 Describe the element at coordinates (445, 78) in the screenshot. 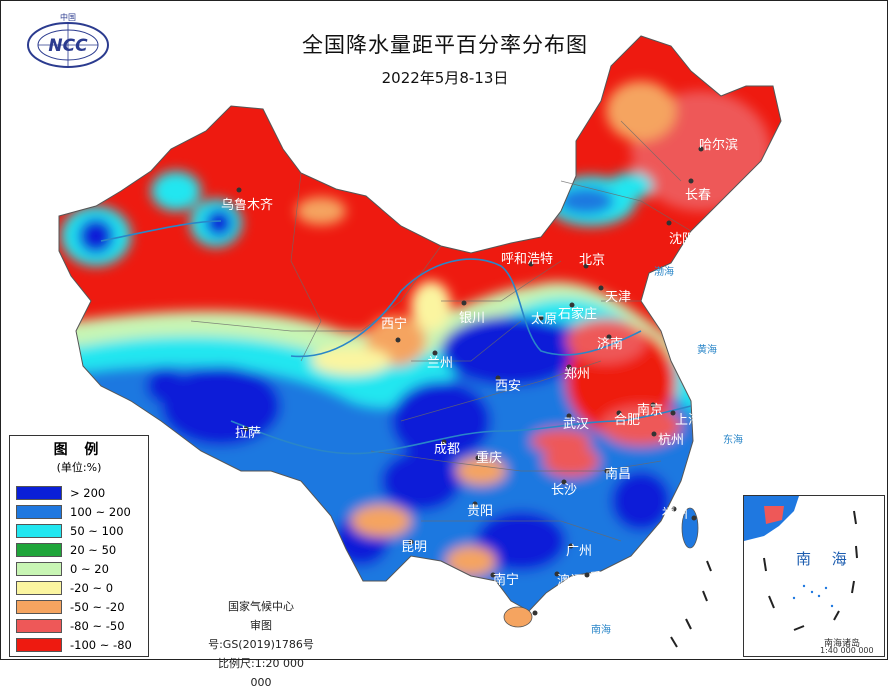

I see `map-date-range: 2022年5月8-13日` at that location.